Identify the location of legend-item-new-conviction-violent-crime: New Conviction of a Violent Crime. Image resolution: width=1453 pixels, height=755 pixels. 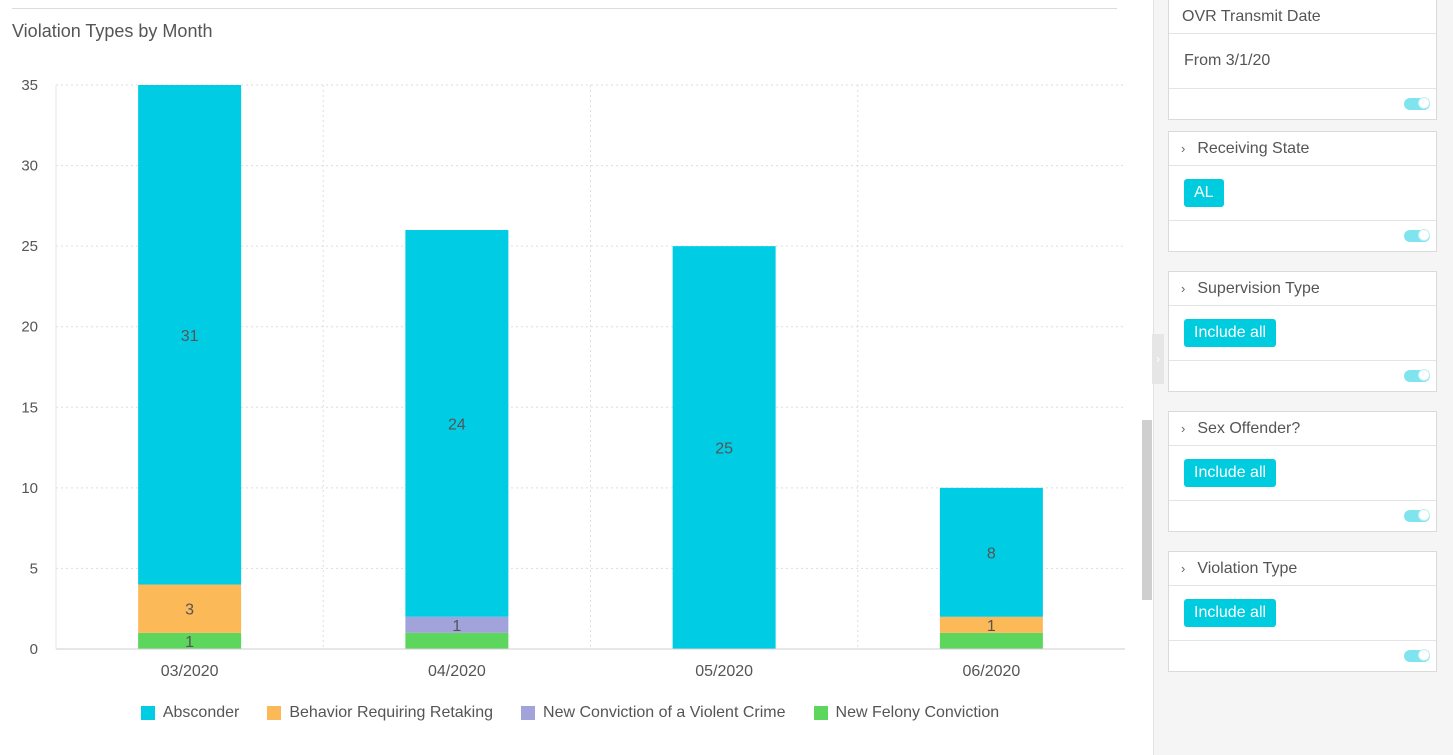
(653, 713).